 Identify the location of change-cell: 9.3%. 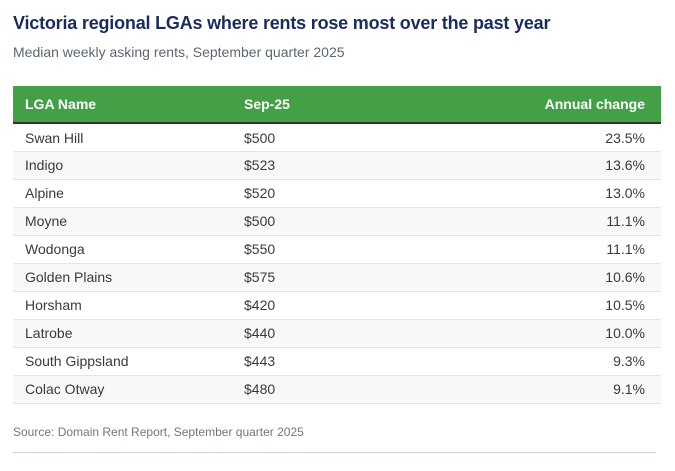
(572, 361).